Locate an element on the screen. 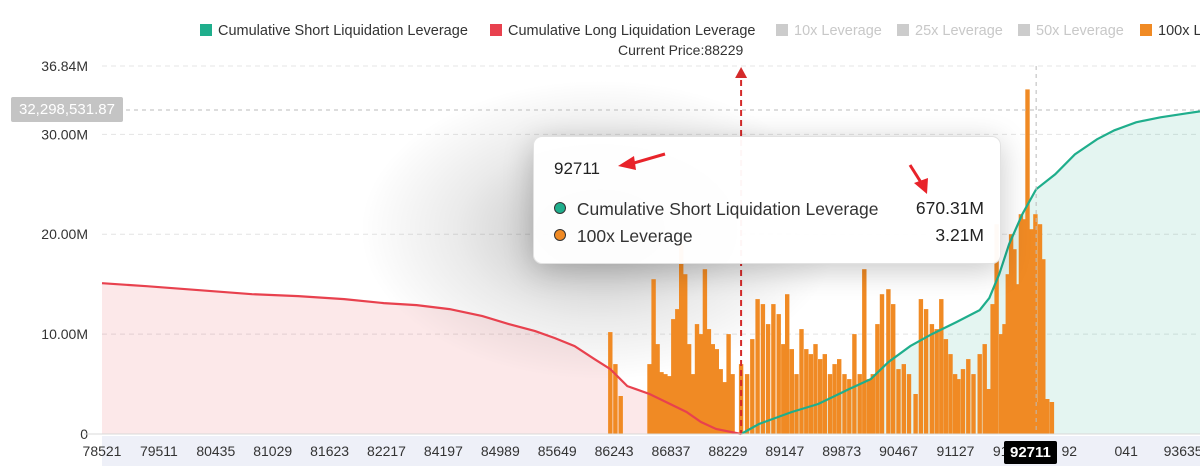 This screenshot has width=1200, height=471. x-tick-label: 89147 is located at coordinates (784, 451).